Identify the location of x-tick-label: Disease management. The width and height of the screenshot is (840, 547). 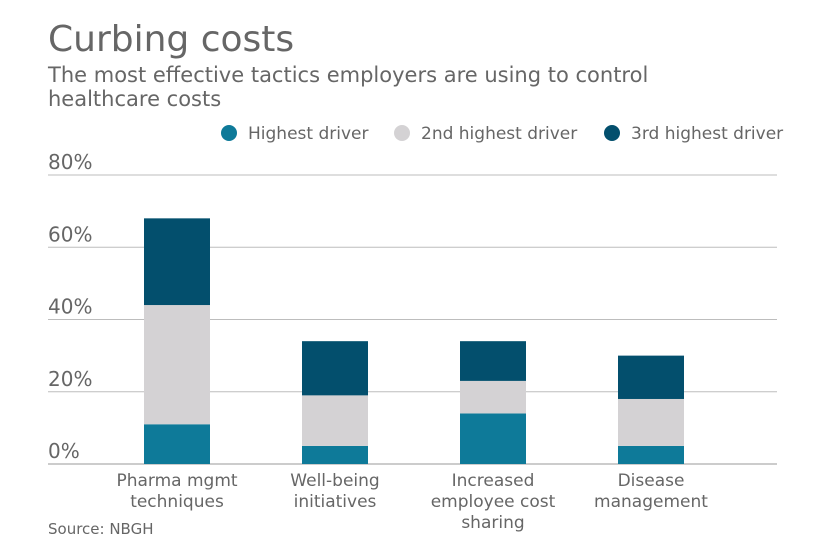
(651, 491).